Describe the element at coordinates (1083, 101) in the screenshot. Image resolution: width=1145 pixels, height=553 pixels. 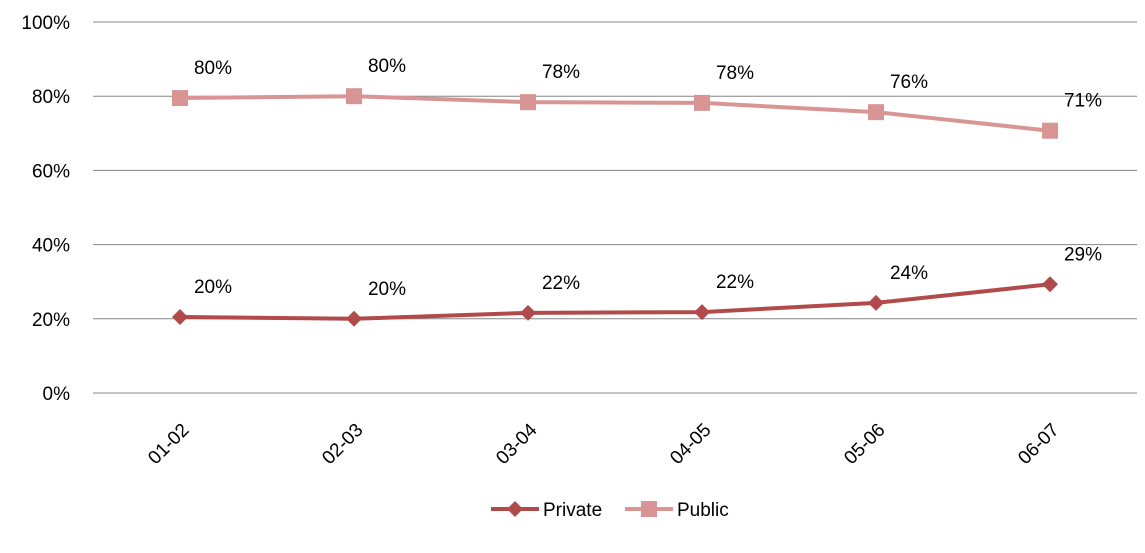
I see `data-label-public: 71%` at that location.